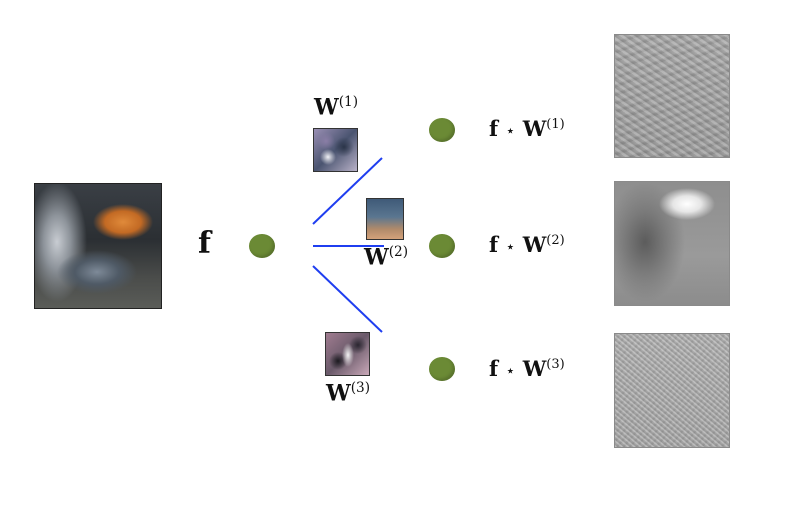 The width and height of the screenshot is (804, 507). Describe the element at coordinates (386, 257) in the screenshot. I see `filter-label-2: W(2)` at that location.